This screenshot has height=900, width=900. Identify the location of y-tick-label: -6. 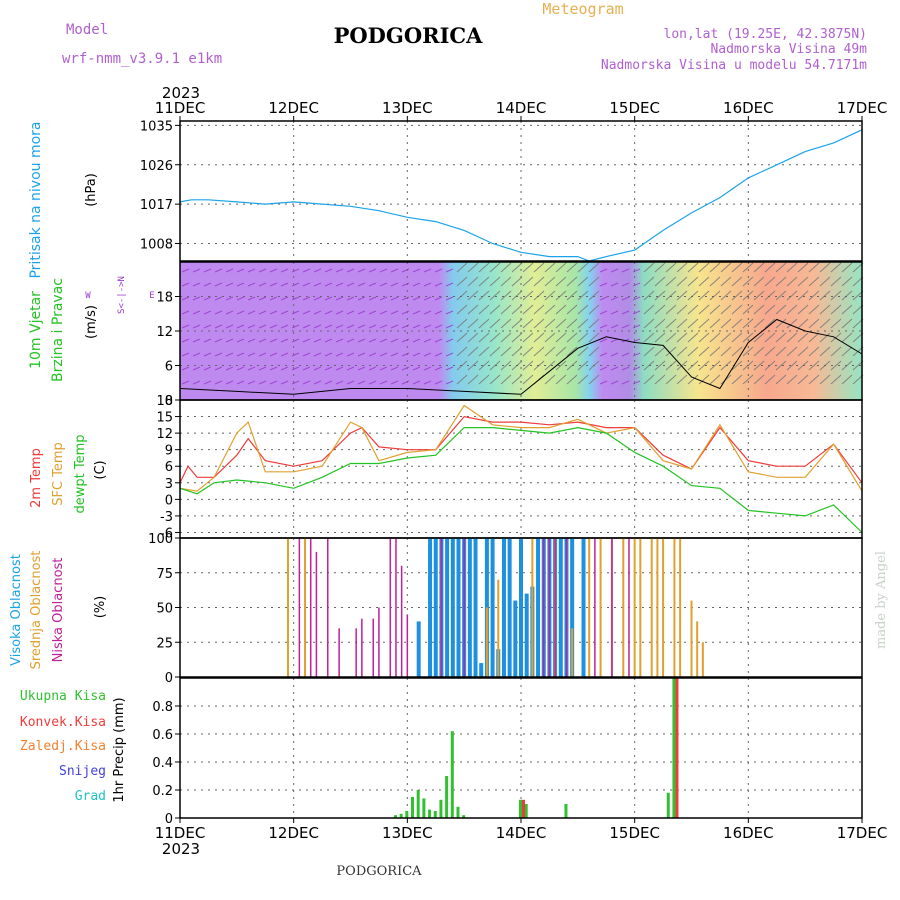
(166, 533).